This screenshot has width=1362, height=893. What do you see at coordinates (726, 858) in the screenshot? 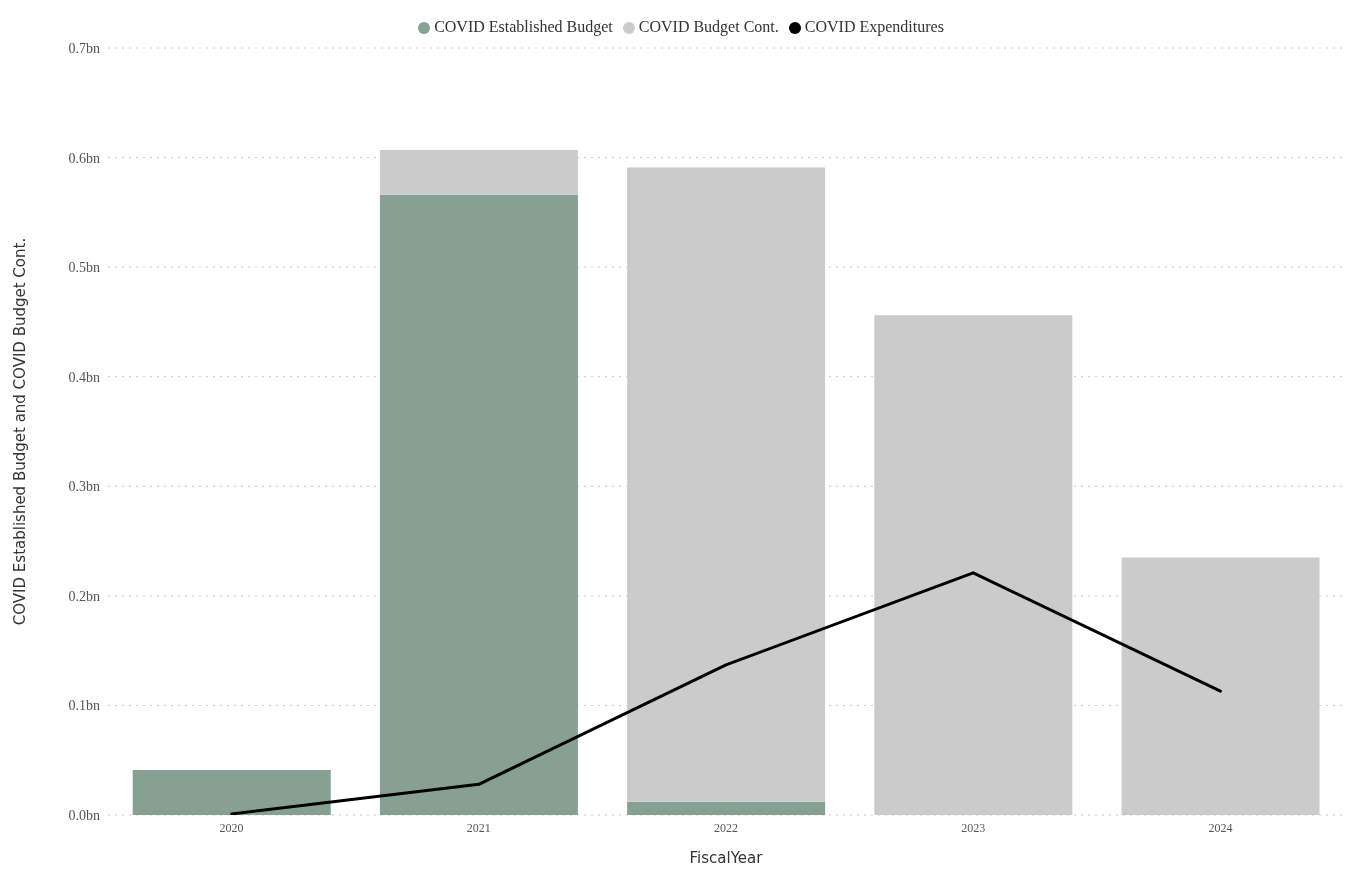
I see `x-axis-title: FiscalYear` at bounding box center [726, 858].